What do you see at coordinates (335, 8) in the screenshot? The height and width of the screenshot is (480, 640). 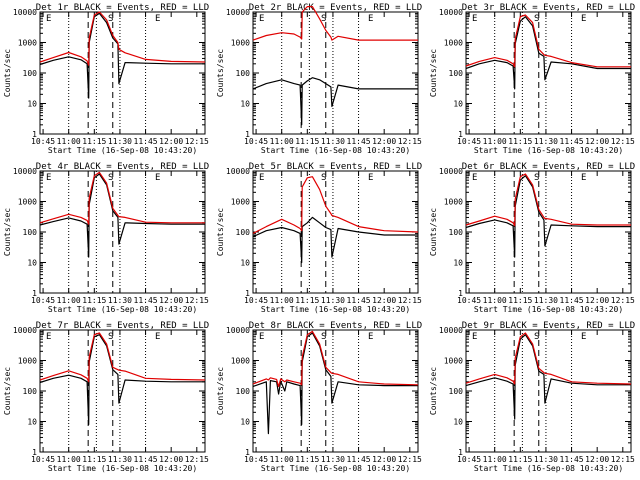 I see `panel-title: Det 2r BLACK = Events, RED = LLD` at bounding box center [335, 8].